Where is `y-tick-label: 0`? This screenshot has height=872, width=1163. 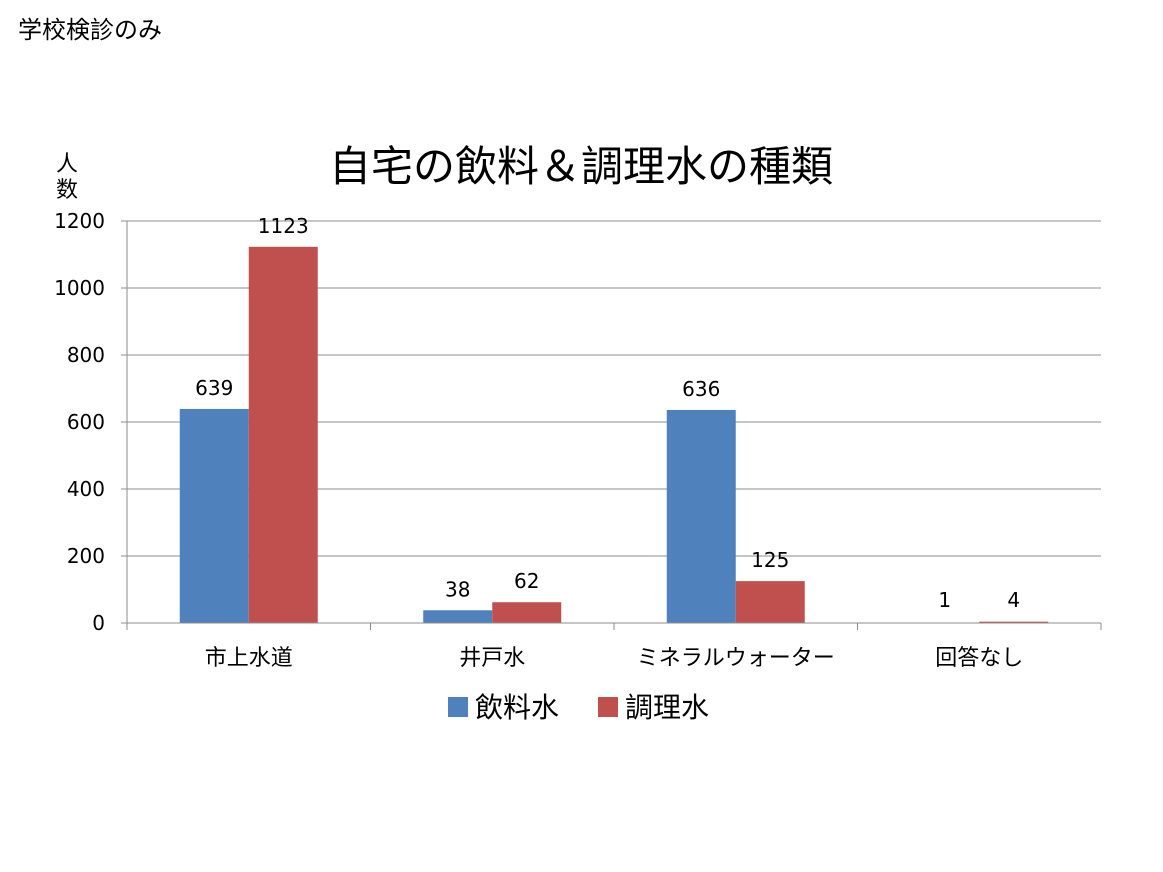 y-tick-label: 0 is located at coordinates (98, 623).